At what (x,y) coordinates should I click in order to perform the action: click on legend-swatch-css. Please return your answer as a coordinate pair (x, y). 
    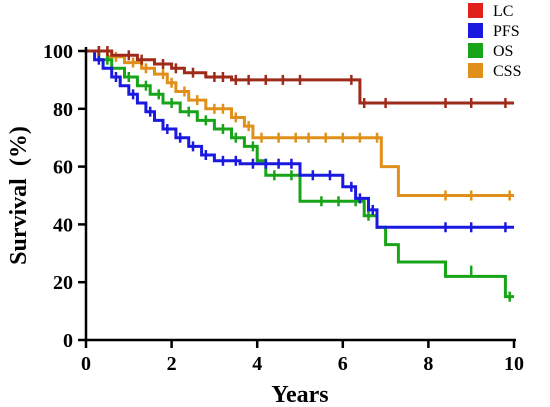
    Looking at the image, I should click on (475, 70).